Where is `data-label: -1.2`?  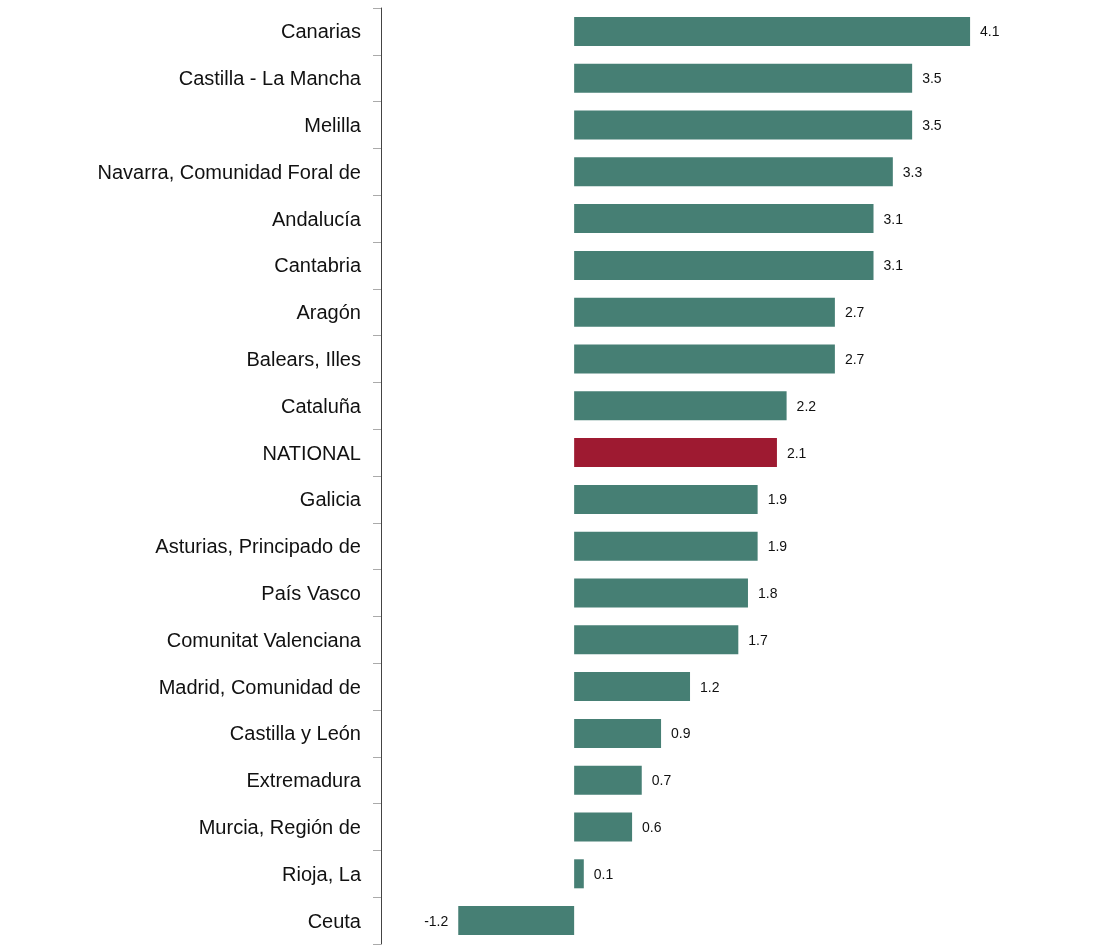 data-label: -1.2 is located at coordinates (436, 920).